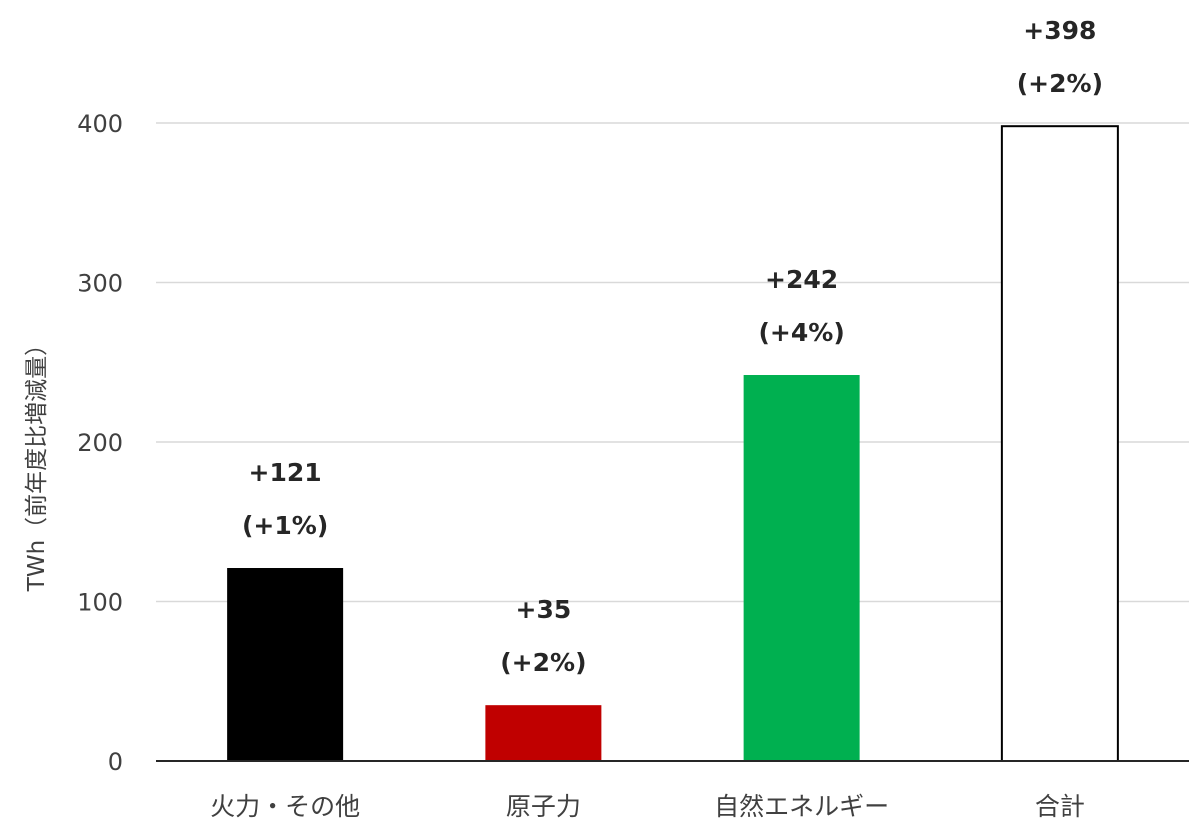 This screenshot has height=831, width=1189. What do you see at coordinates (544, 609) in the screenshot?
I see `data-label-value: +35` at bounding box center [544, 609].